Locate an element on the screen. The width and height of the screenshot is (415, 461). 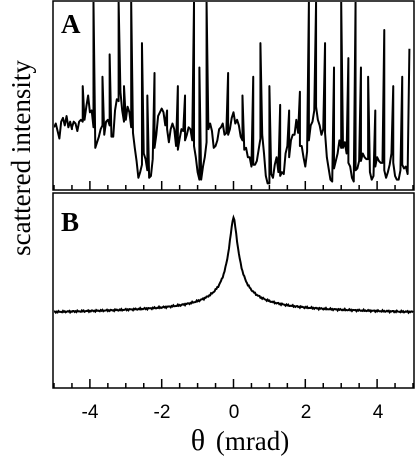
x-tick-label-4: 4 is located at coordinates (378, 412).